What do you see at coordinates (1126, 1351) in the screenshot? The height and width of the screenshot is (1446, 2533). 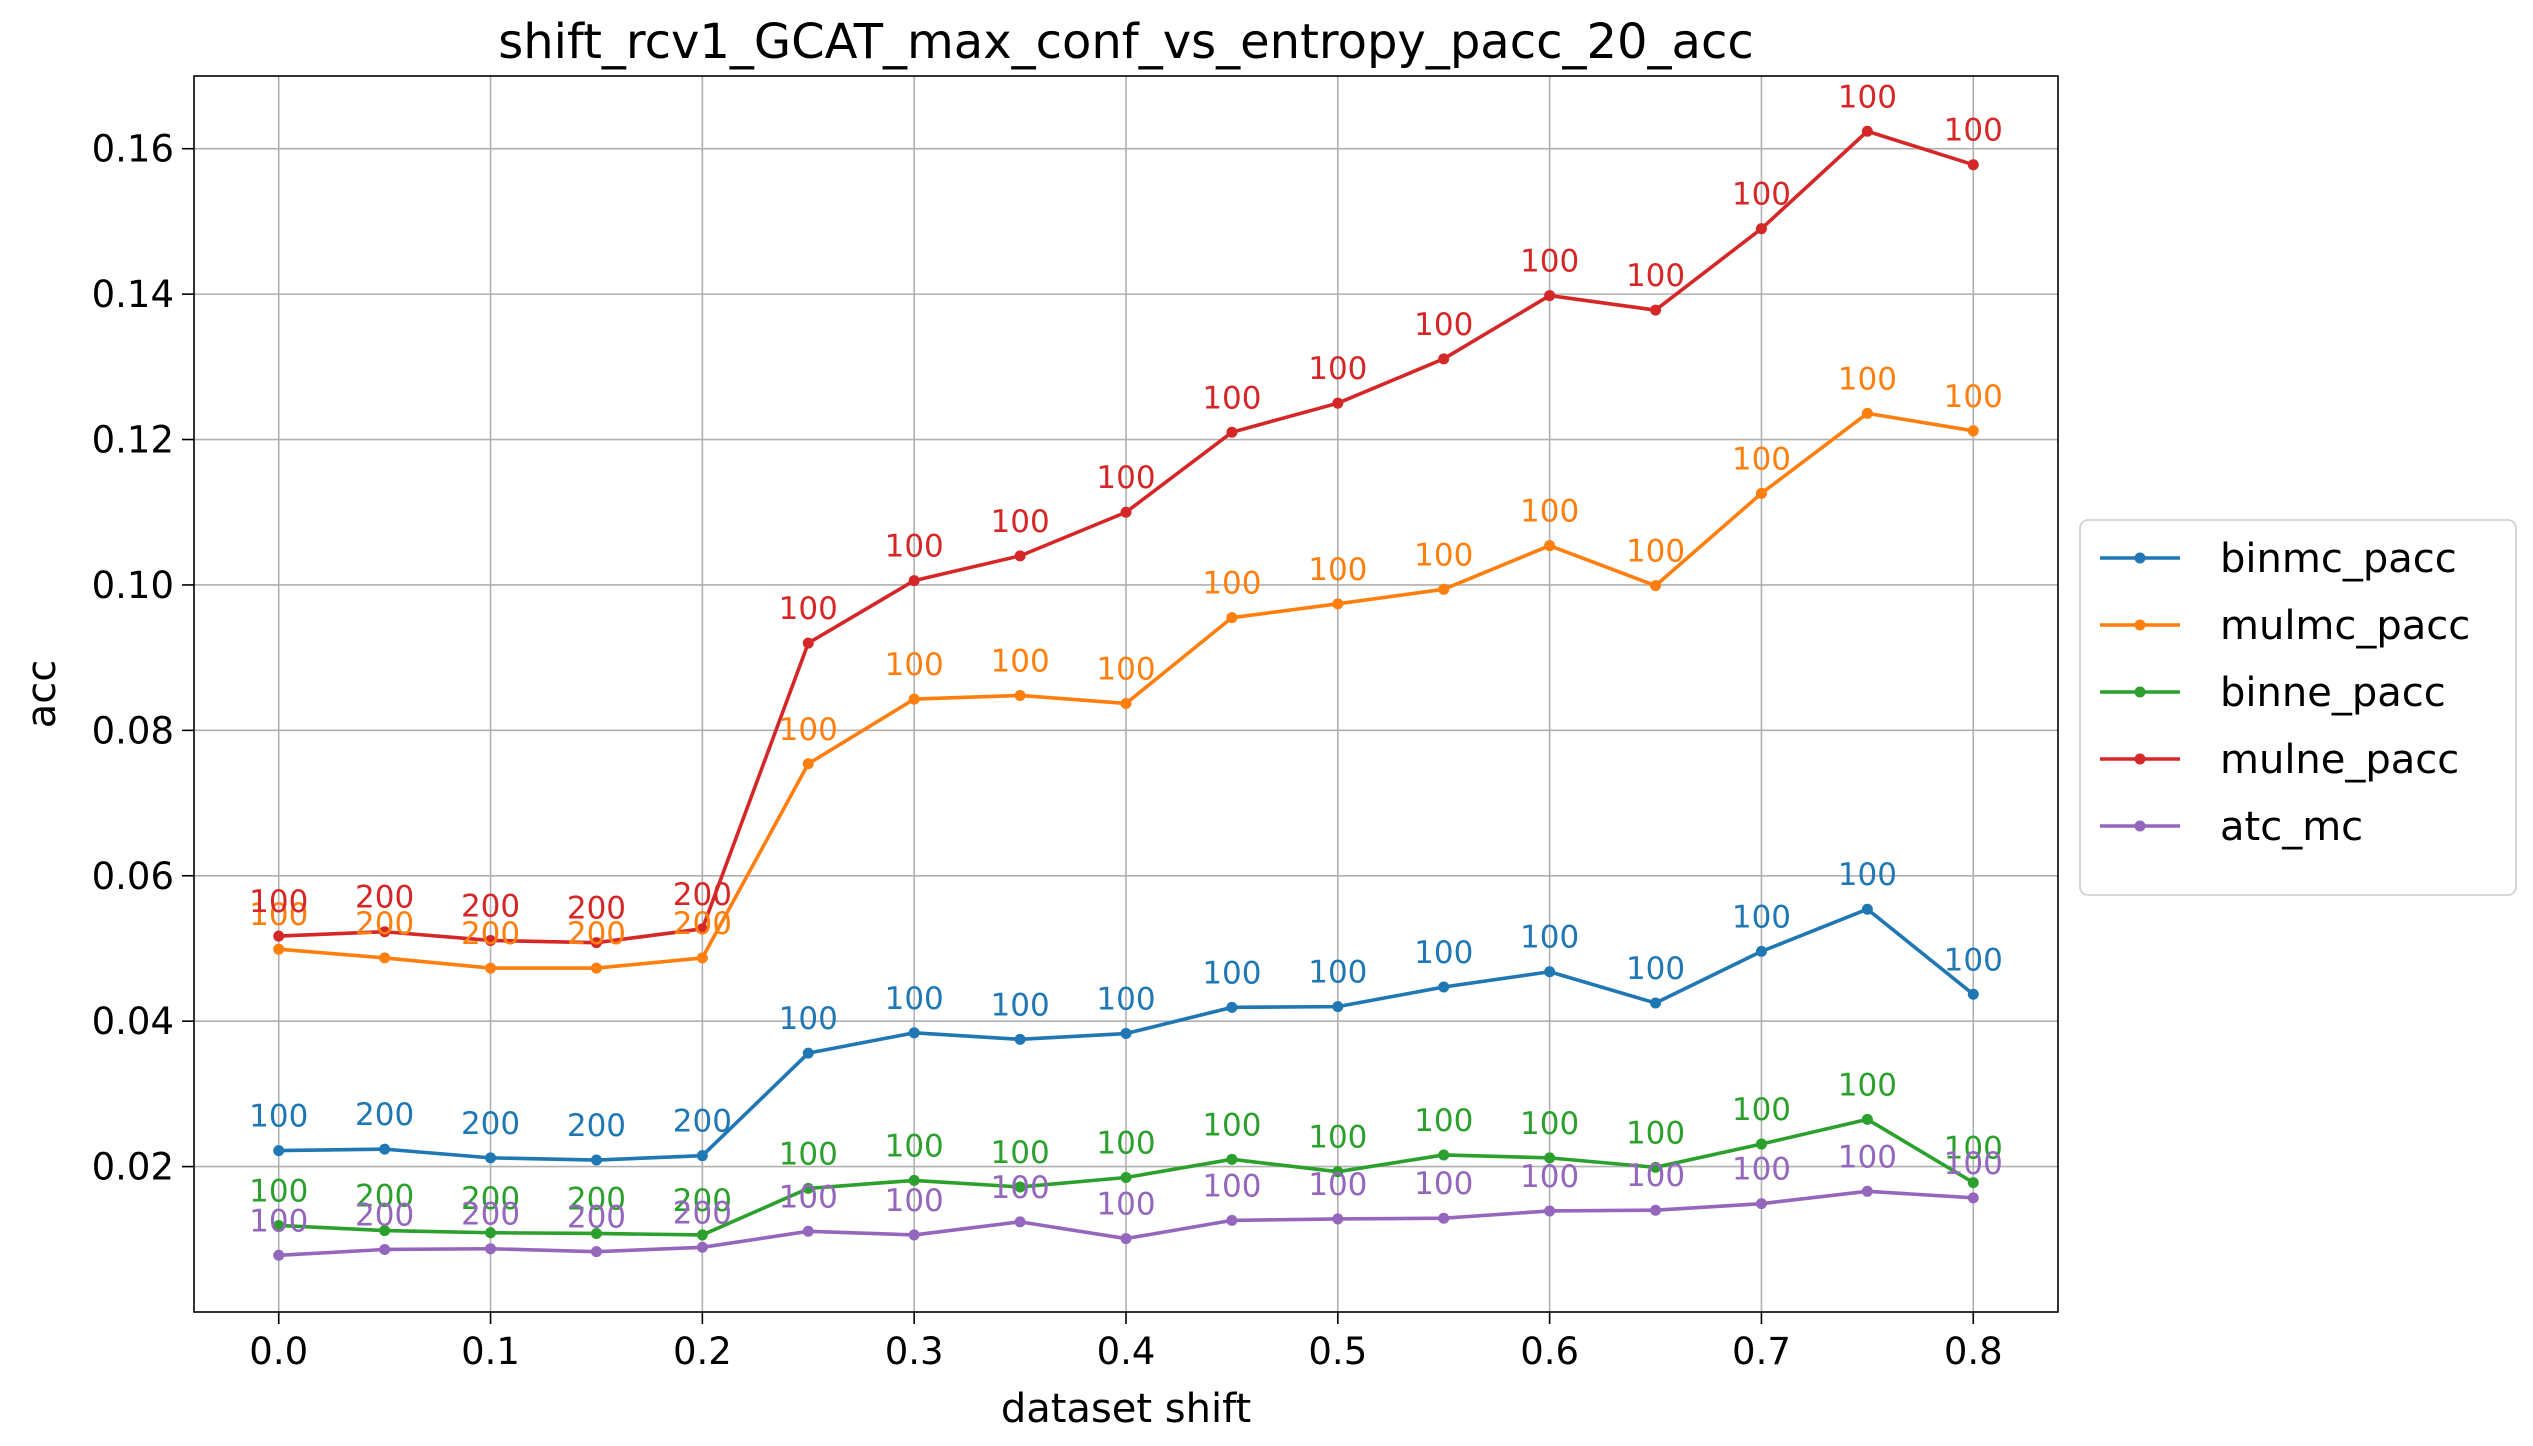 I see `x-tick-label: 0.4` at bounding box center [1126, 1351].